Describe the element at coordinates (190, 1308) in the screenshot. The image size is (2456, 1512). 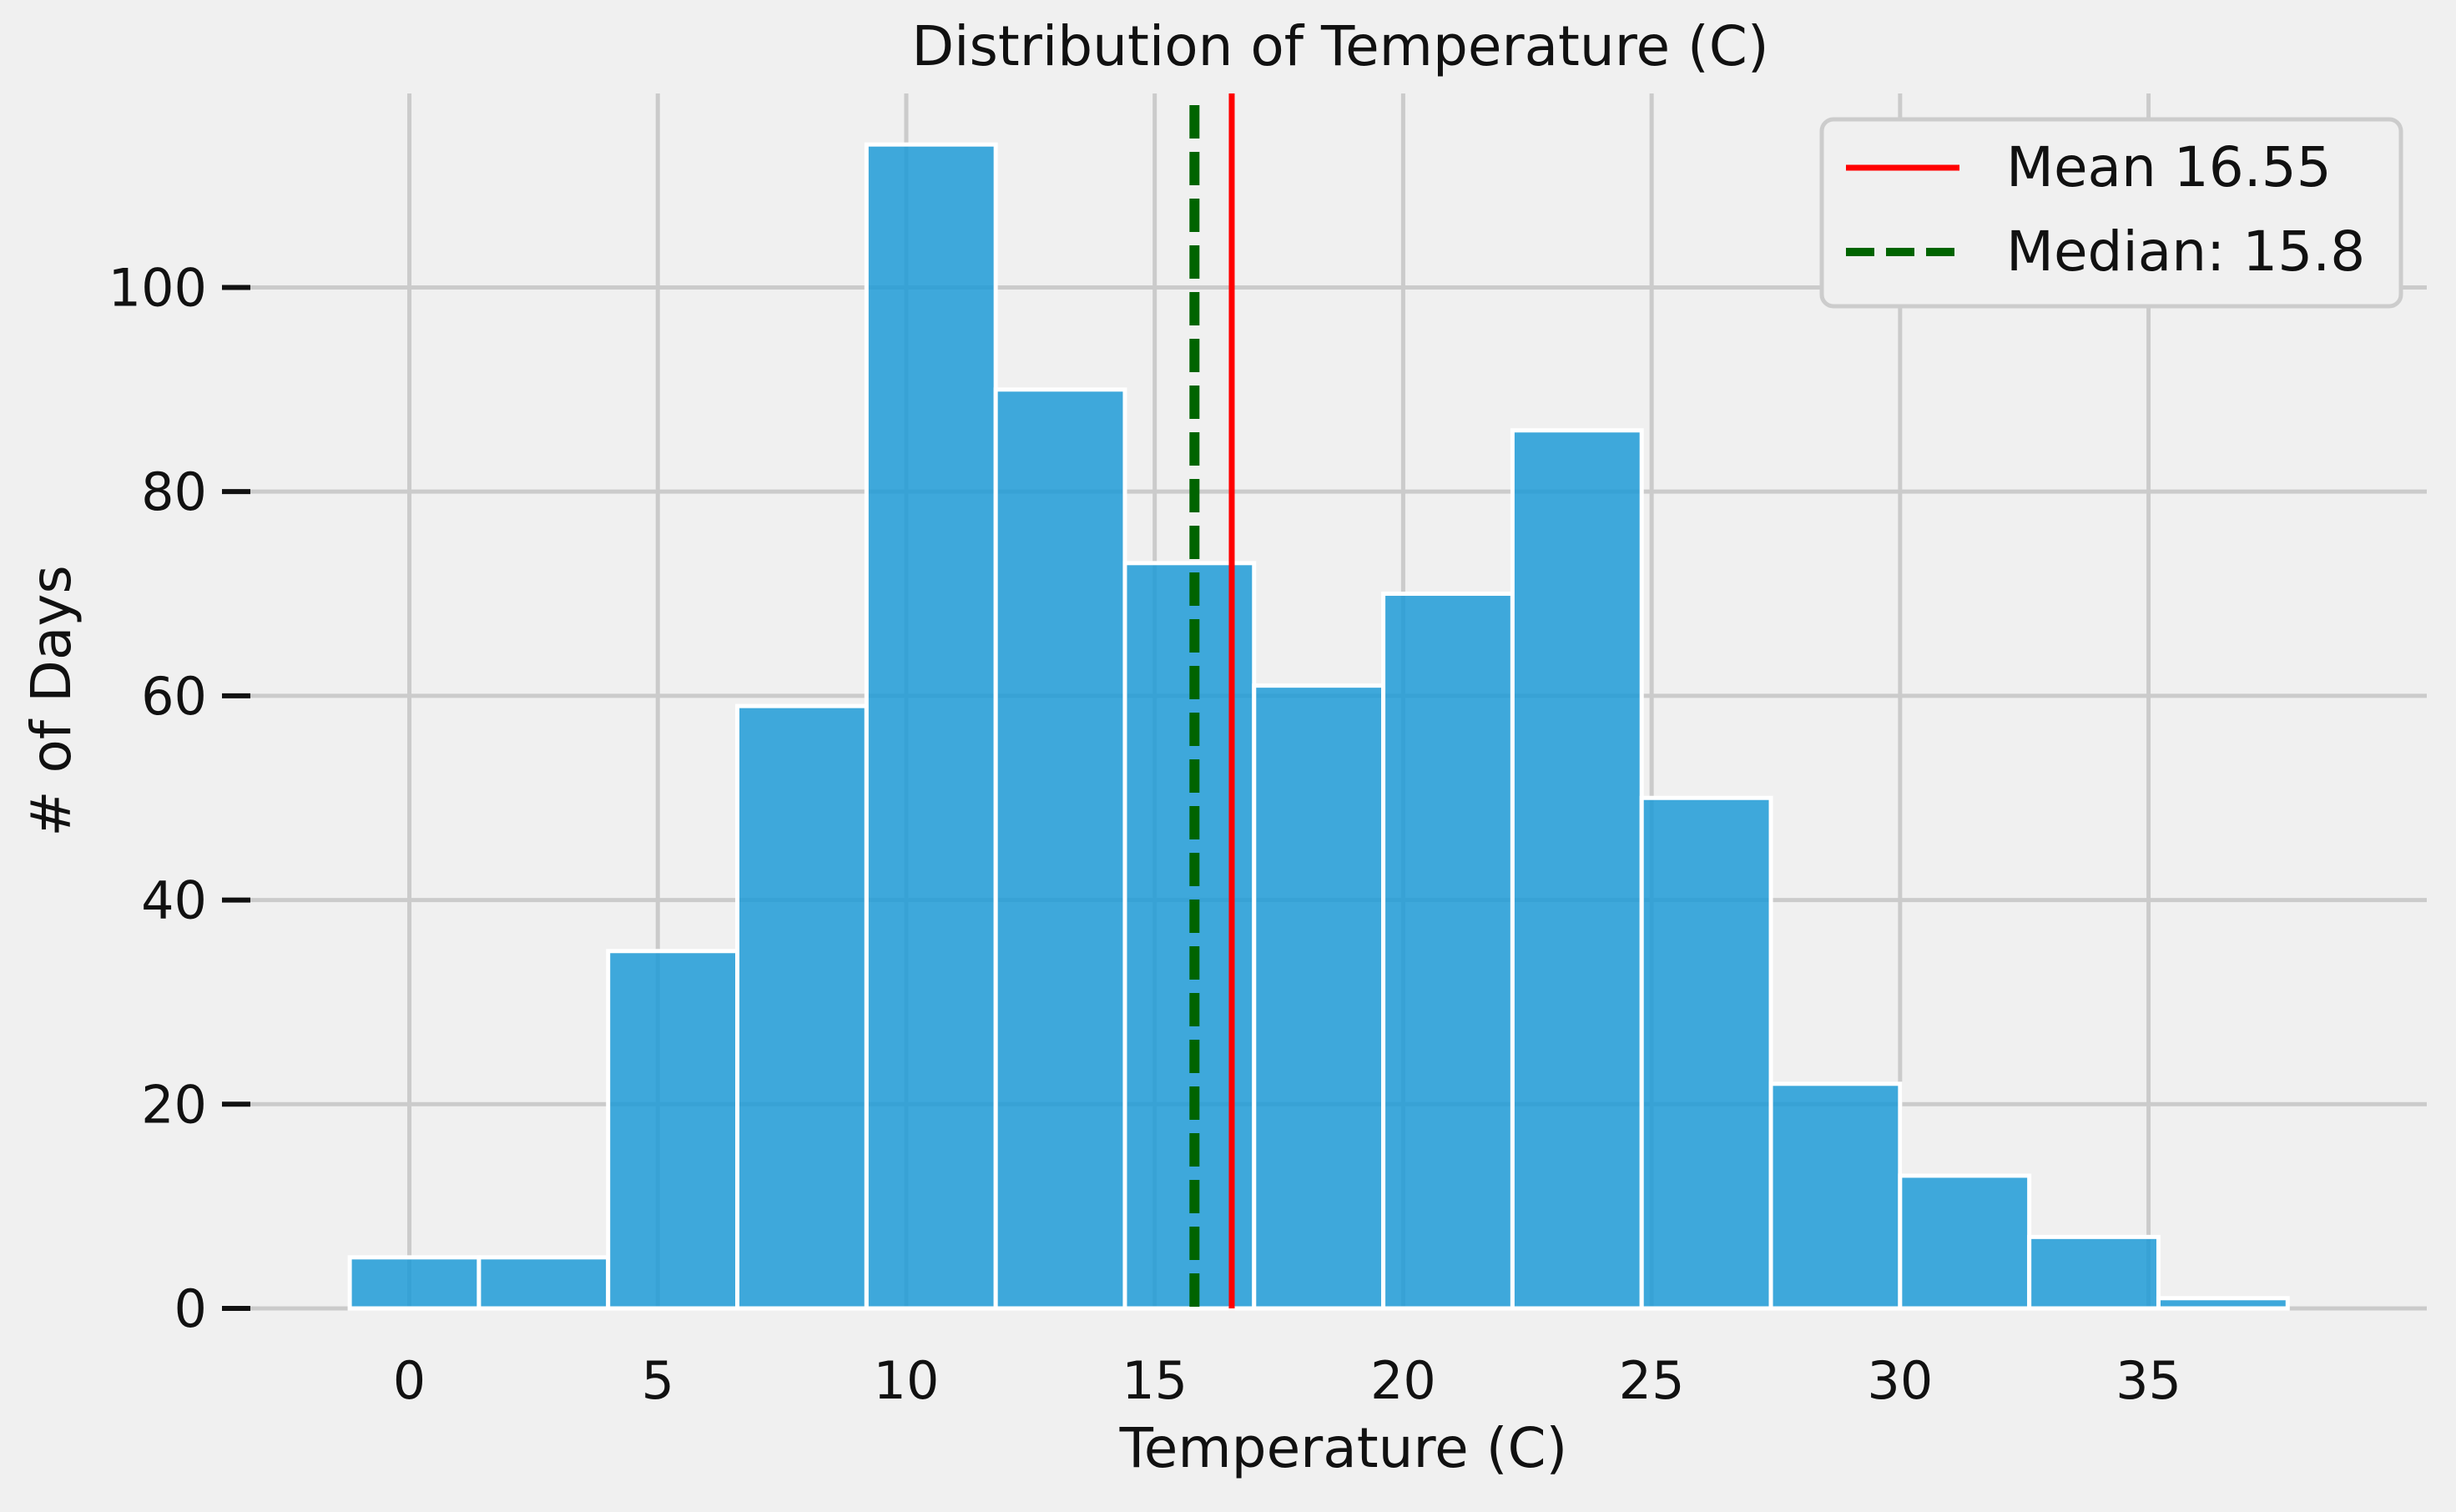
I see `y-tick-label: 0` at that location.